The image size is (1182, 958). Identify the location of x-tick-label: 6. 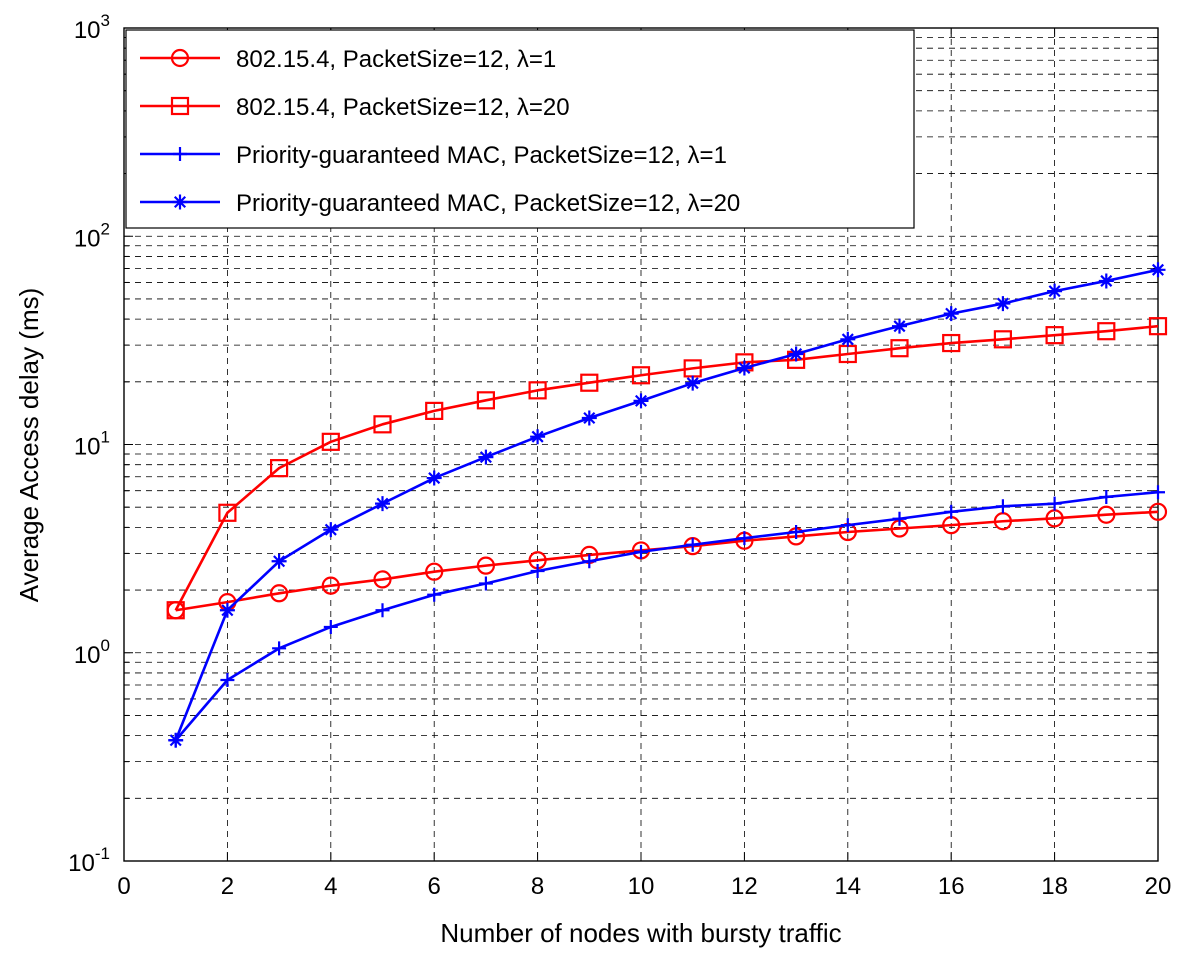
(434, 886).